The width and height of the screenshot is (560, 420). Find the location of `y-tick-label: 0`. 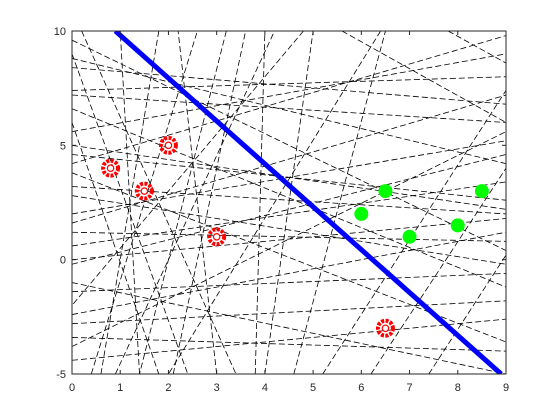

y-tick-label: 0 is located at coordinates (63, 261).